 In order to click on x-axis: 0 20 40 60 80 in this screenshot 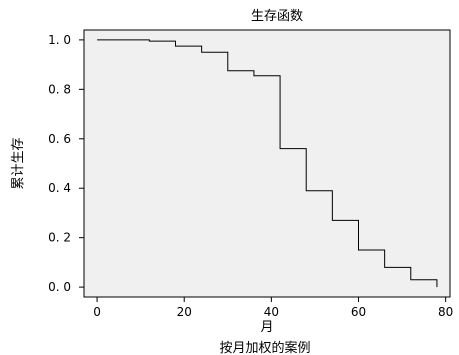, I will do `click(273, 308)`.